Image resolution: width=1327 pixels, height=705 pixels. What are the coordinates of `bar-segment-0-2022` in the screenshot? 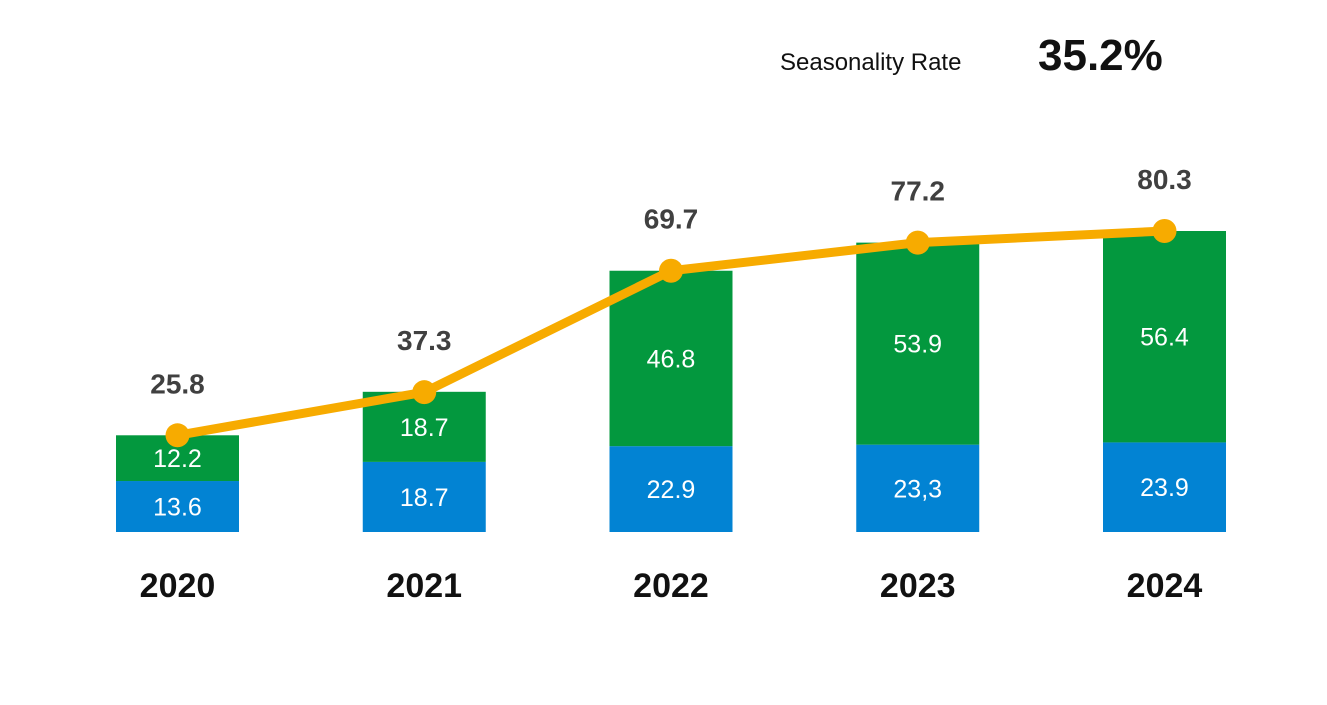 It's located at (671, 489).